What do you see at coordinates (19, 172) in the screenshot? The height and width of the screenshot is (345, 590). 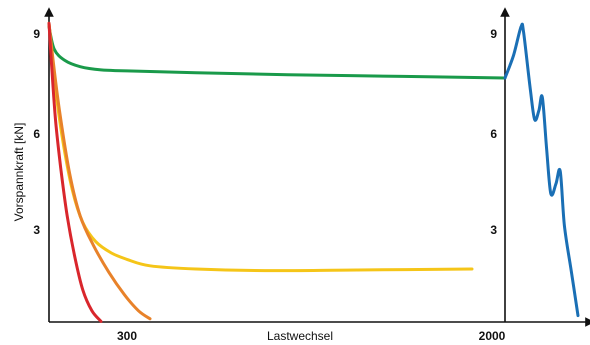 I see `y-axis-title: Vorspannkraft [kN]` at bounding box center [19, 172].